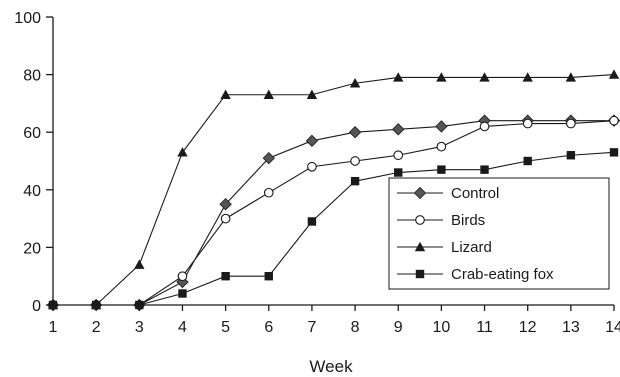 Image resolution: width=620 pixels, height=377 pixels. What do you see at coordinates (355, 327) in the screenshot?
I see `x-tick-label: 8` at bounding box center [355, 327].